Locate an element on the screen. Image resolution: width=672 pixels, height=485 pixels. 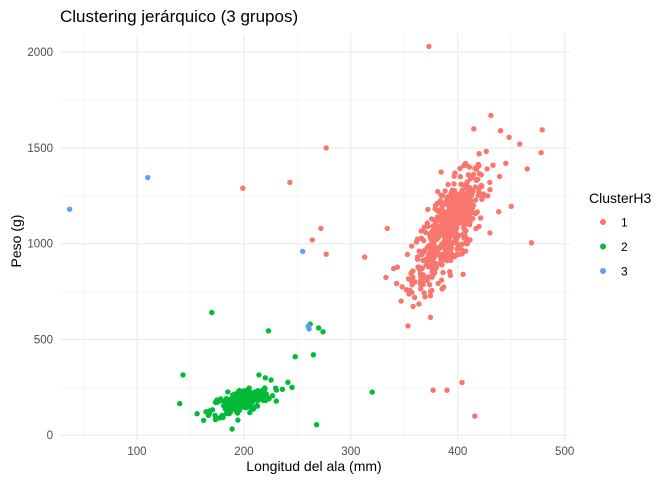
legend-items: 1 2 3 is located at coordinates (614, 247).